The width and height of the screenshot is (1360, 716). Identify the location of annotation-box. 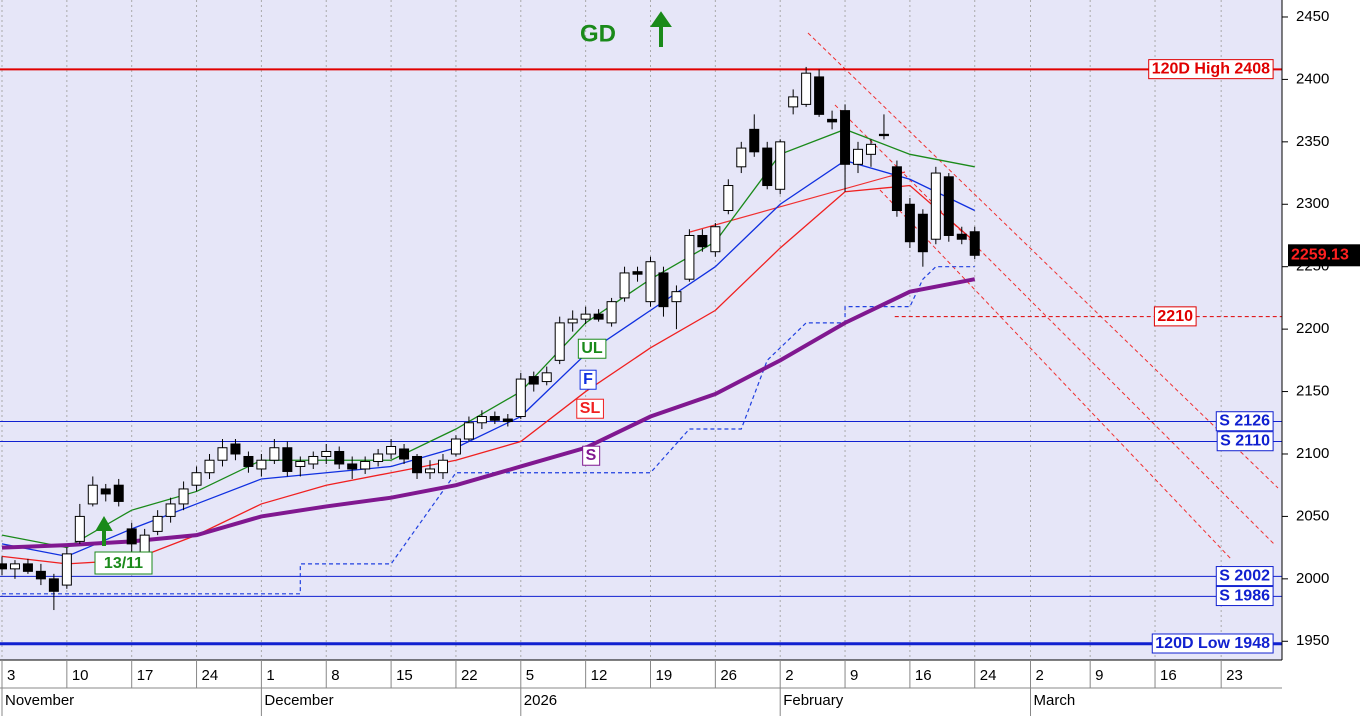
(123, 563).